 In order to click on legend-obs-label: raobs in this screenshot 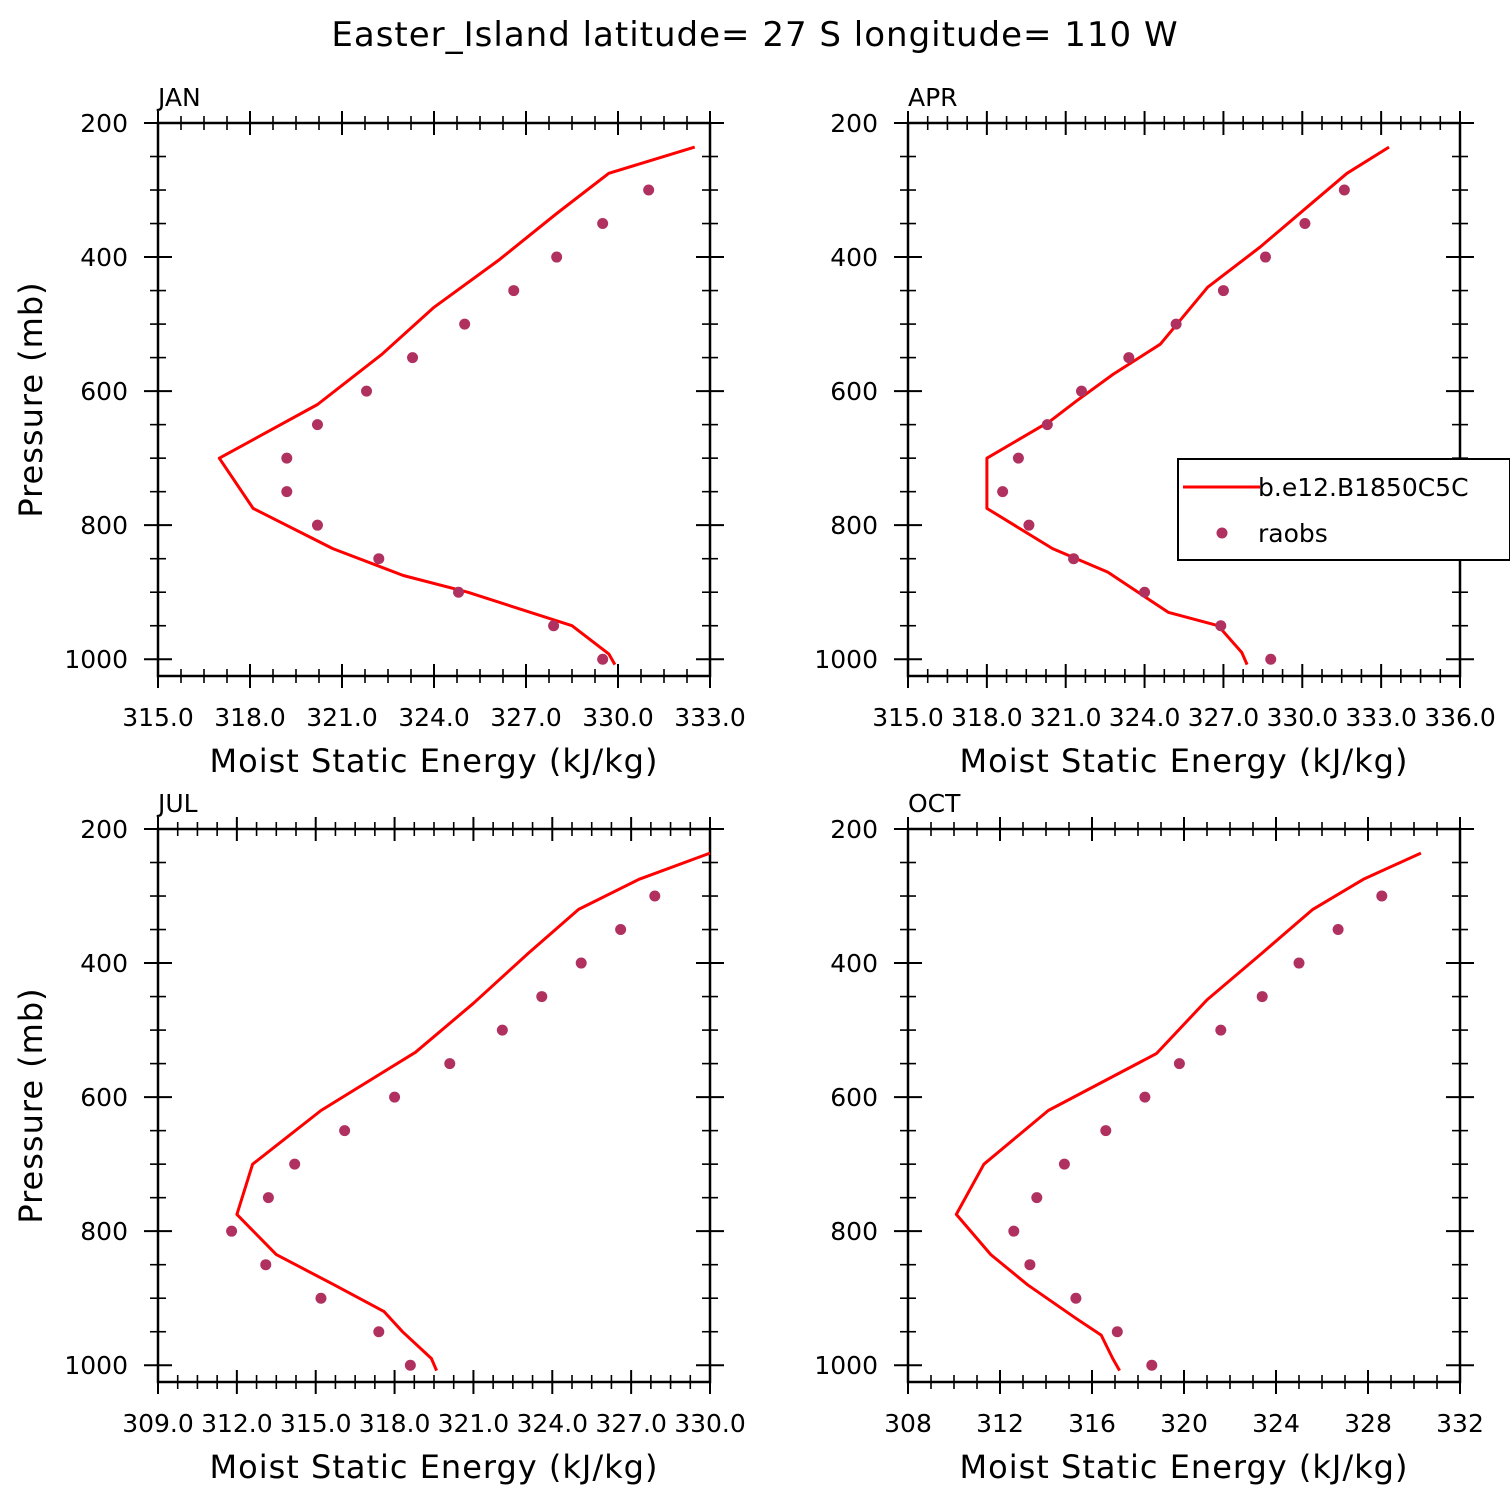, I will do `click(1293, 533)`.